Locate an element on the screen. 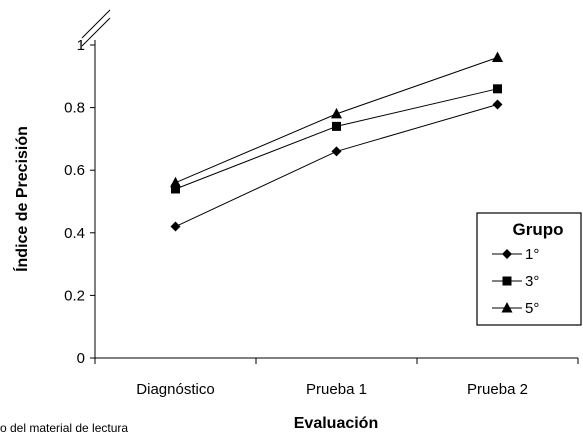 This screenshot has width=583, height=434. legend-item: 5° is located at coordinates (515, 308).